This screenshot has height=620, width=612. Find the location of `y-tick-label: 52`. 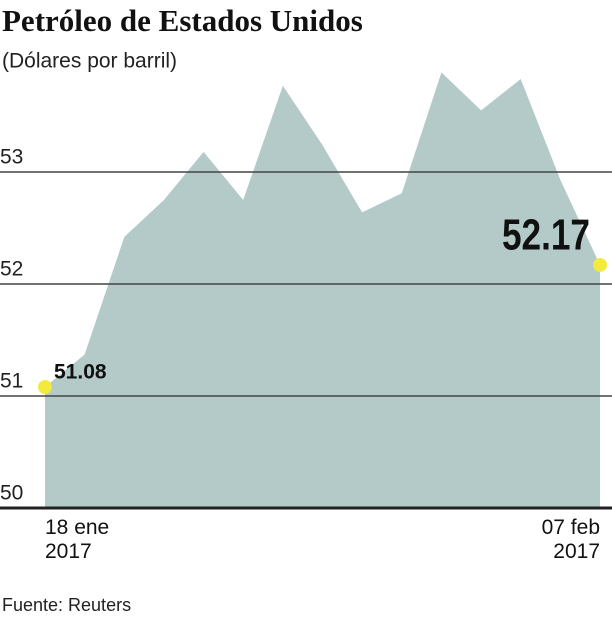

y-tick-label: 52 is located at coordinates (11, 269).